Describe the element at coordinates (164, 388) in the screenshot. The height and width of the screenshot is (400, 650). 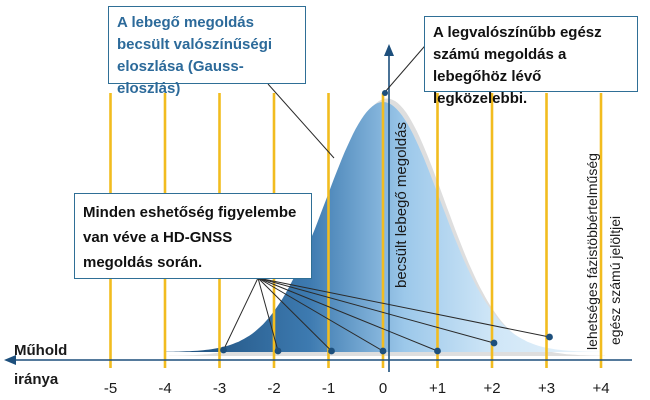
I see `tick-label: -4` at that location.